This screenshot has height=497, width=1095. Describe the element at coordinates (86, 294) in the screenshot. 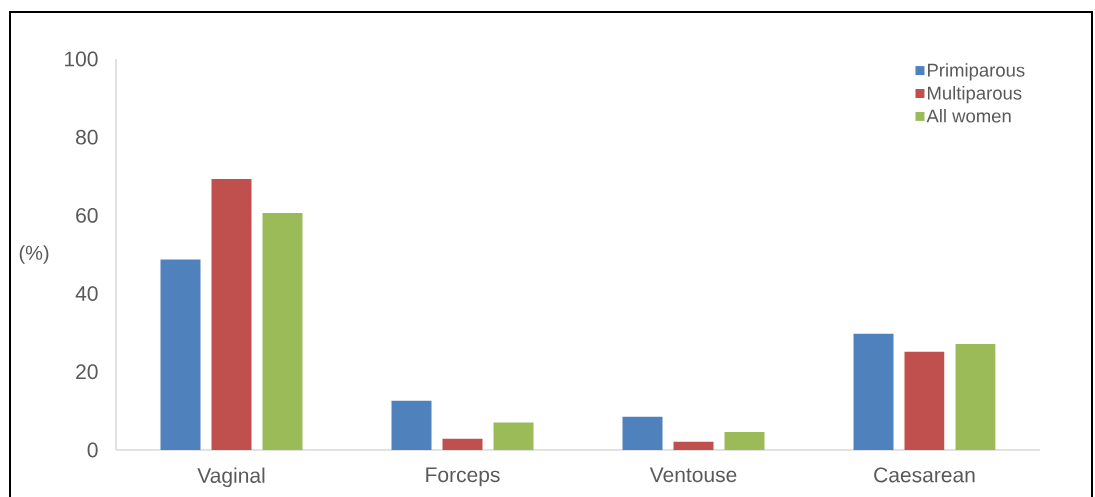

I see `y-tick-label: 40` at that location.